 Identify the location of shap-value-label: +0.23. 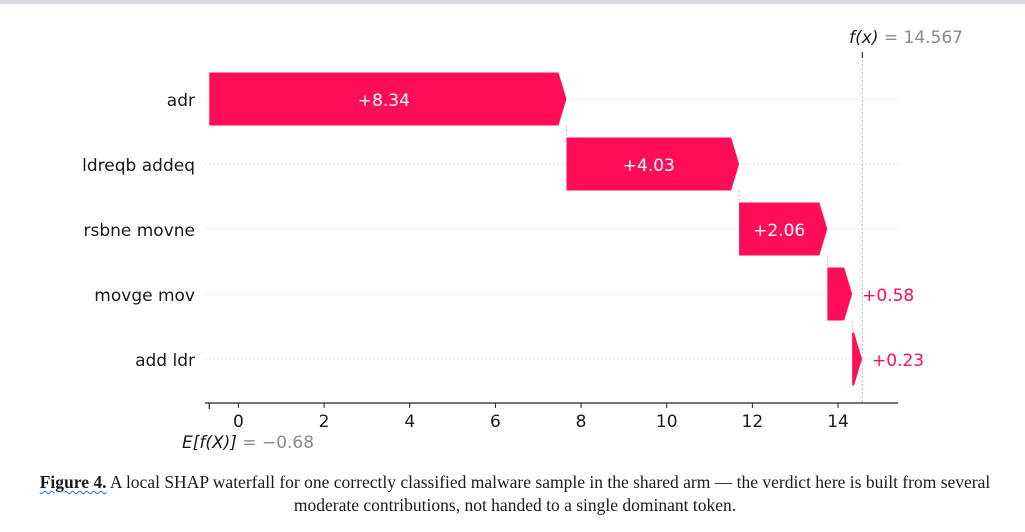
(898, 361).